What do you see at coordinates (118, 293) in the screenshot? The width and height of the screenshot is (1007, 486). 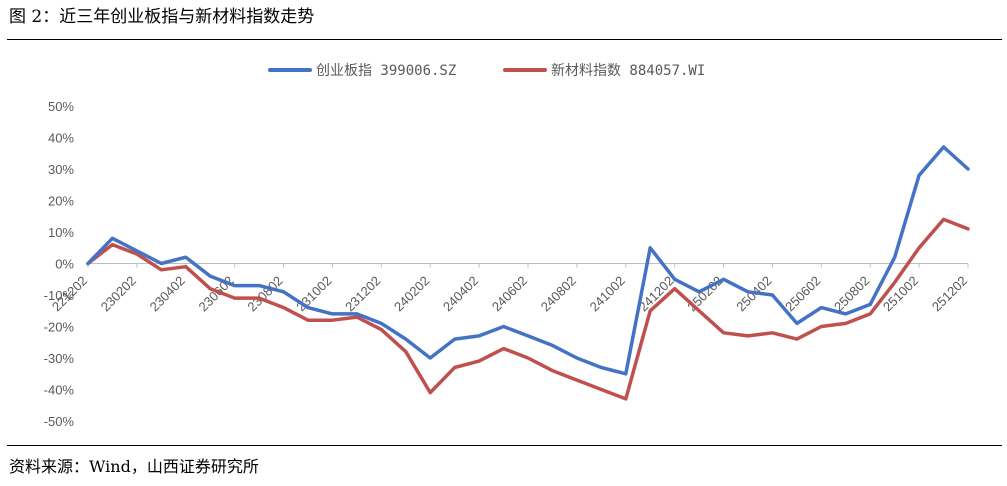 I see `x-tick-label: 230202` at bounding box center [118, 293].